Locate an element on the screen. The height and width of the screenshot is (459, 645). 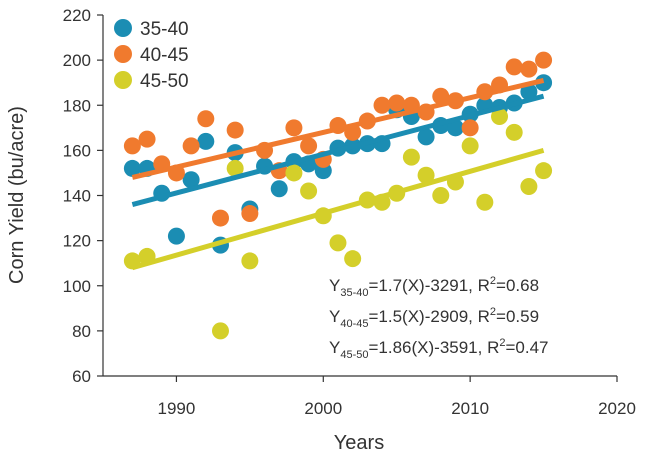
legend: 35-40 40-45 45-50 is located at coordinates (151, 55).